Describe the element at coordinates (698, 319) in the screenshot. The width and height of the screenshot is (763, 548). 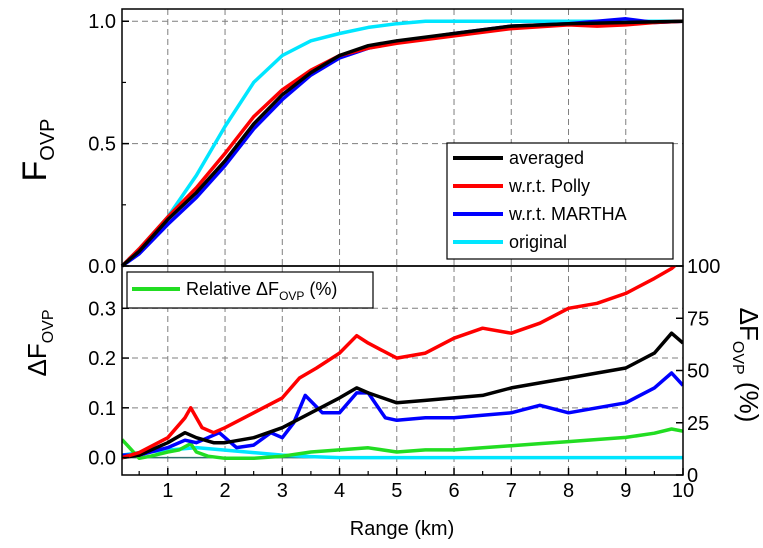
I see `right-y-tick-label: 75` at that location.